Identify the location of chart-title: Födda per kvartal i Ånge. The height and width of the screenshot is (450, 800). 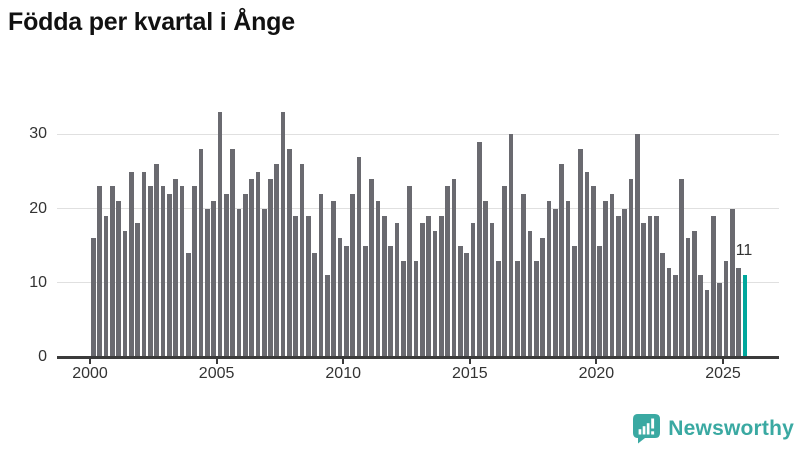
(151, 22).